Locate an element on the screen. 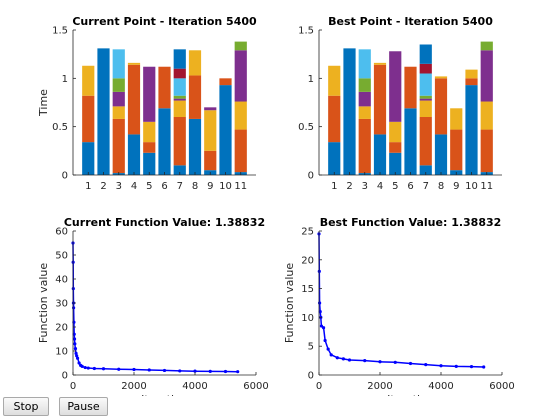  y-tick-label: 25 is located at coordinates (307, 232).